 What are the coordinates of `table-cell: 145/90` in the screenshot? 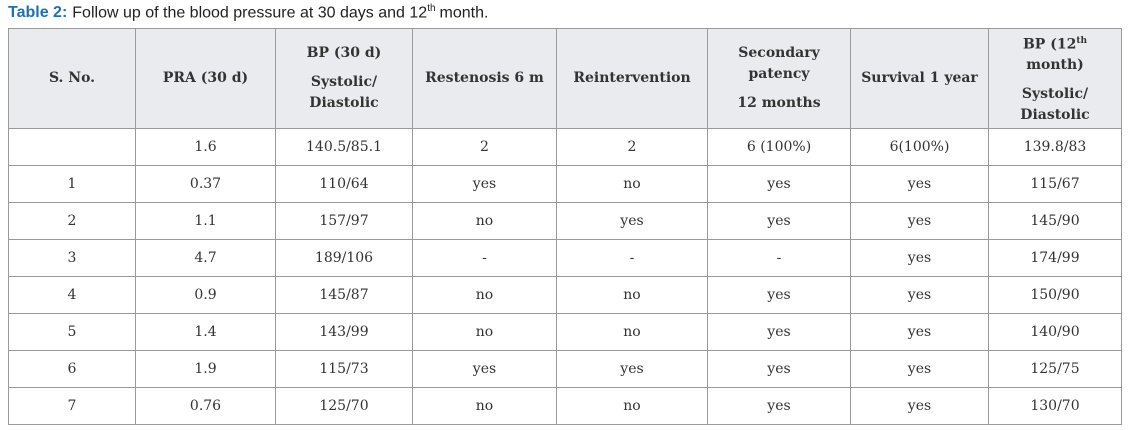 It's located at (1055, 221).